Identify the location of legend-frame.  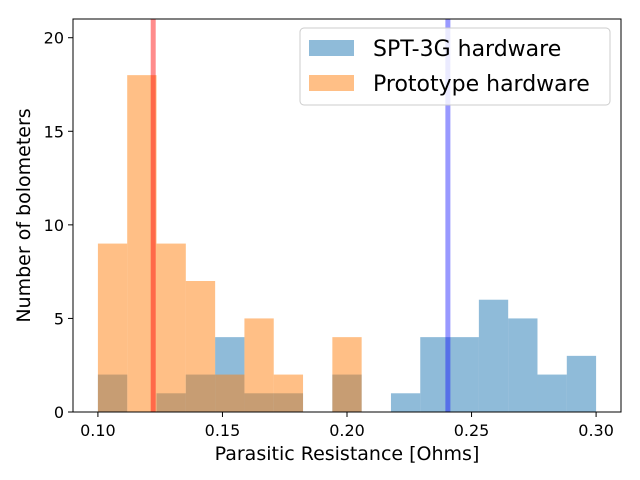
(455, 66).